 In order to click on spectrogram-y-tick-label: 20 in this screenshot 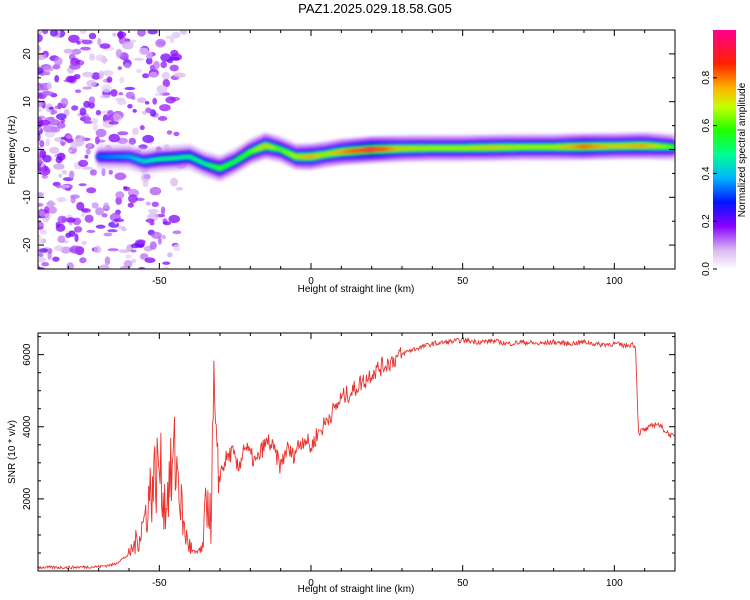, I will do `click(27, 54)`.